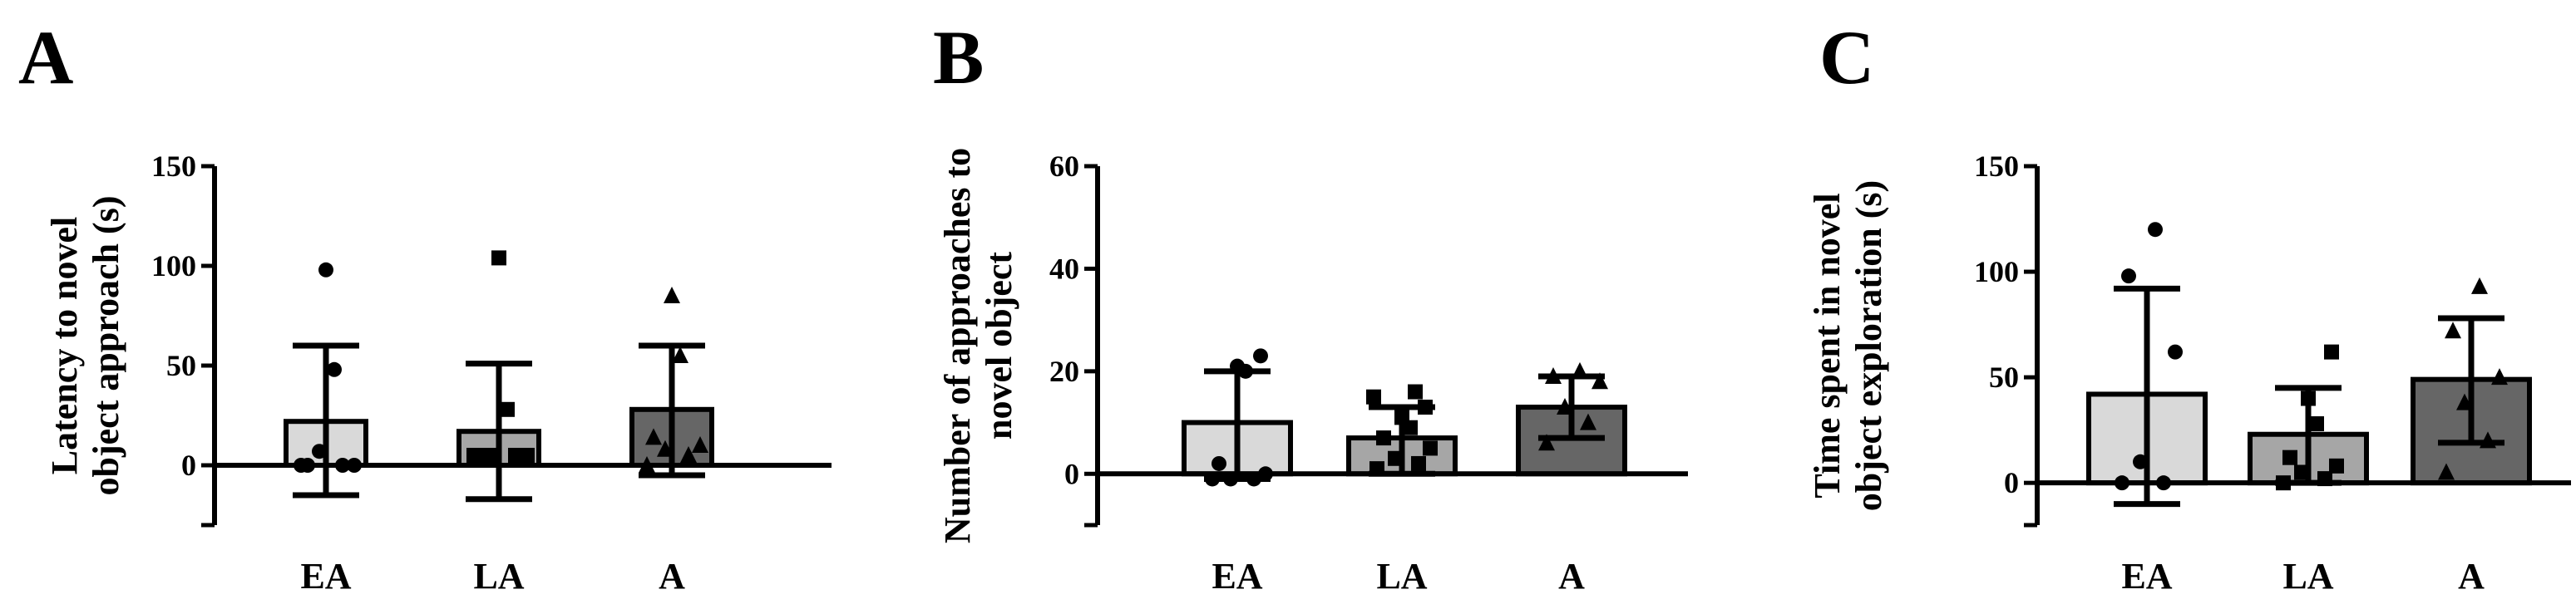 The image size is (2576, 614). I want to click on panel-letter: A, so click(45, 57).